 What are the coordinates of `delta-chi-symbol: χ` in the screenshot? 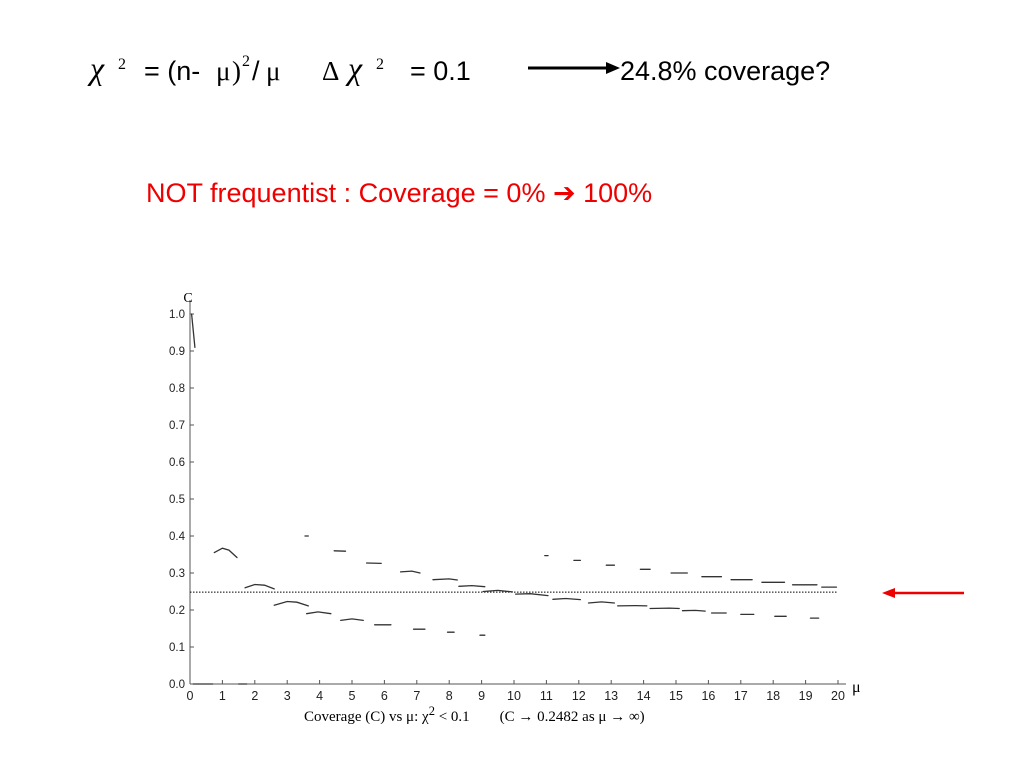 It's located at (355, 68).